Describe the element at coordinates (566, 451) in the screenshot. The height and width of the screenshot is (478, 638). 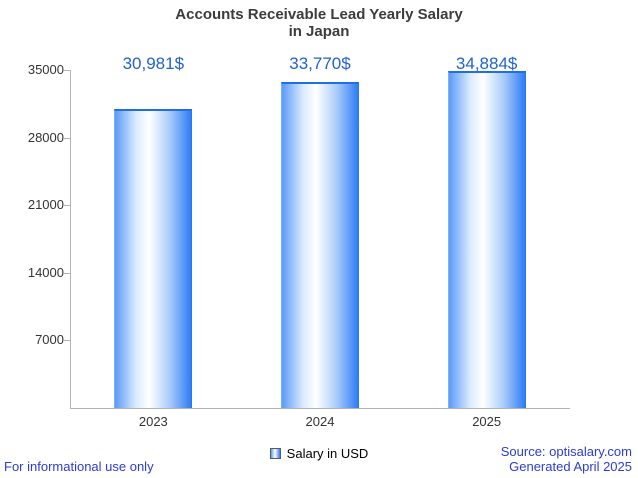
I see `source-text: Source: optisalary.com` at that location.